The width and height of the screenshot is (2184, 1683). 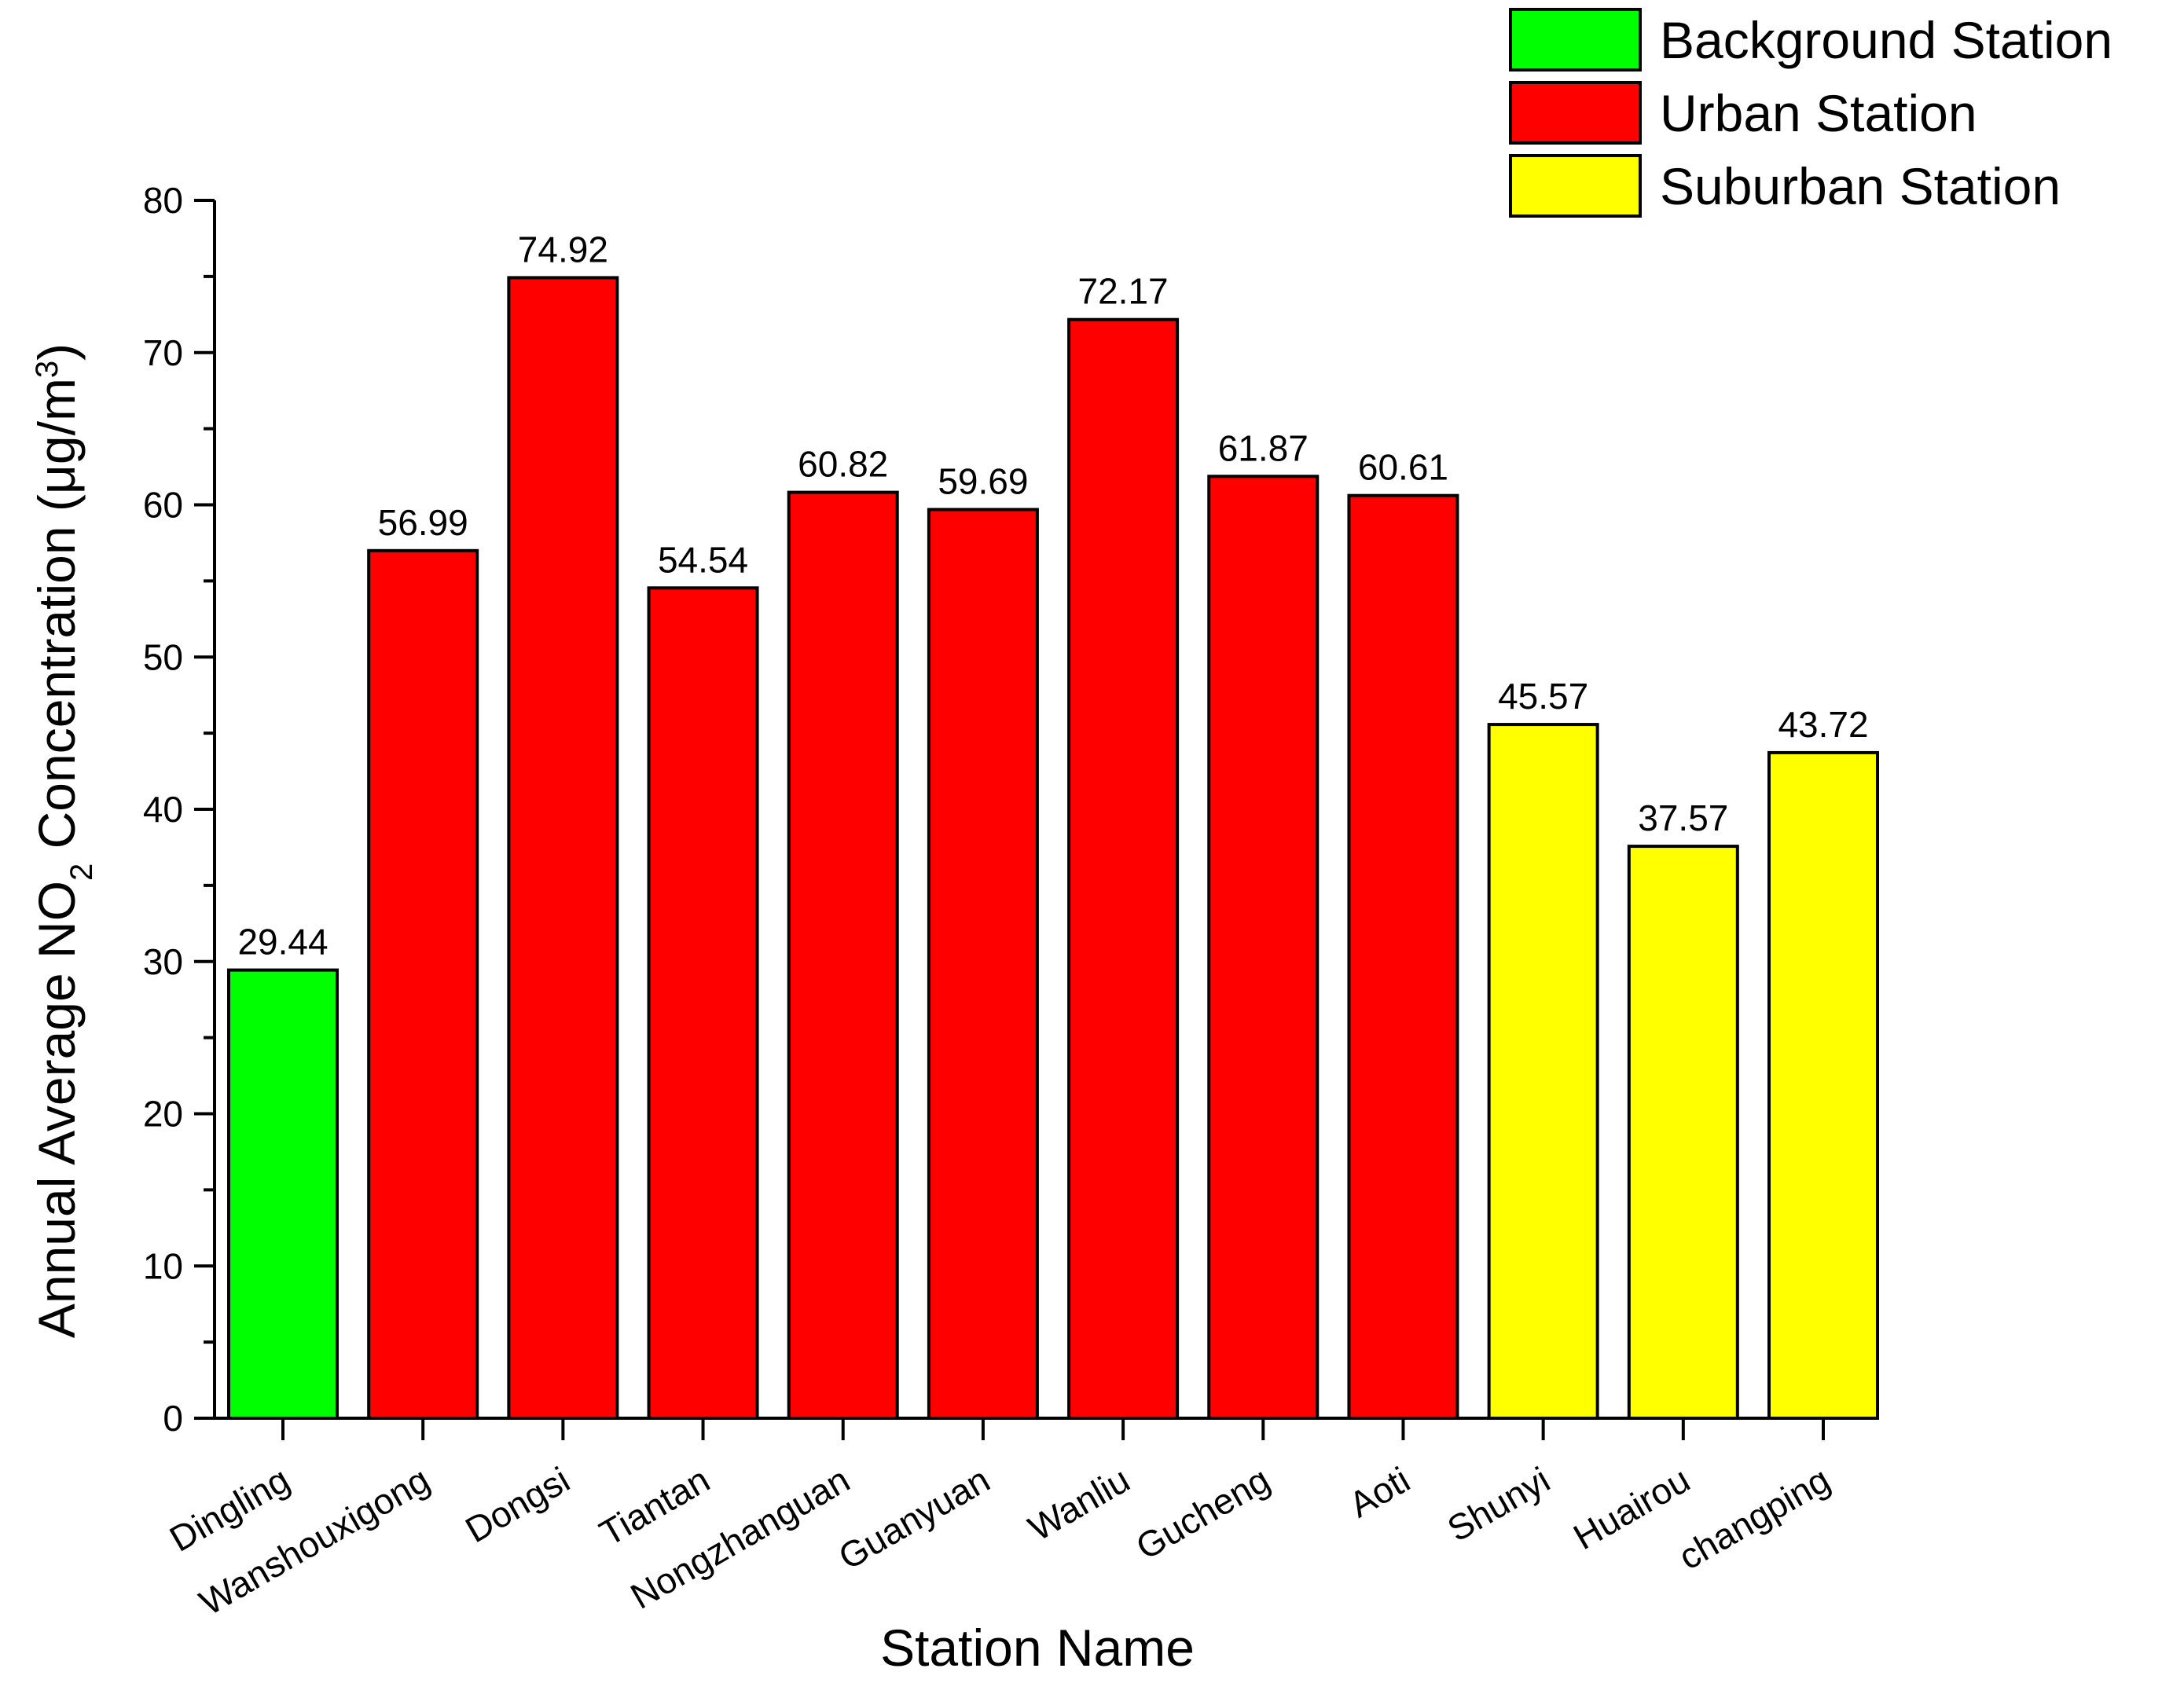 What do you see at coordinates (1403, 467) in the screenshot?
I see `bar-value-label: 60.61` at bounding box center [1403, 467].